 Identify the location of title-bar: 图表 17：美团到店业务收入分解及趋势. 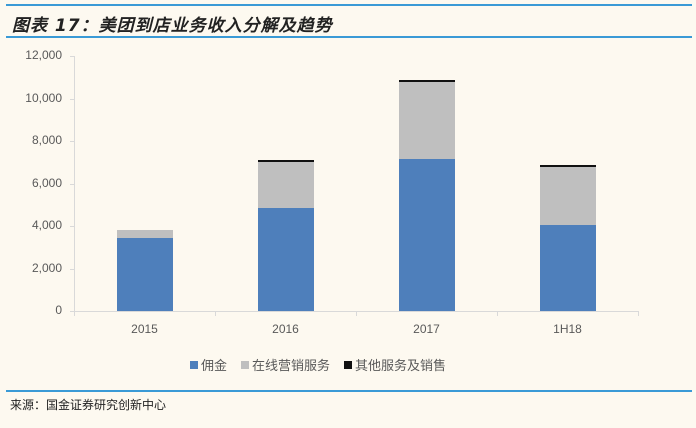
(349, 21).